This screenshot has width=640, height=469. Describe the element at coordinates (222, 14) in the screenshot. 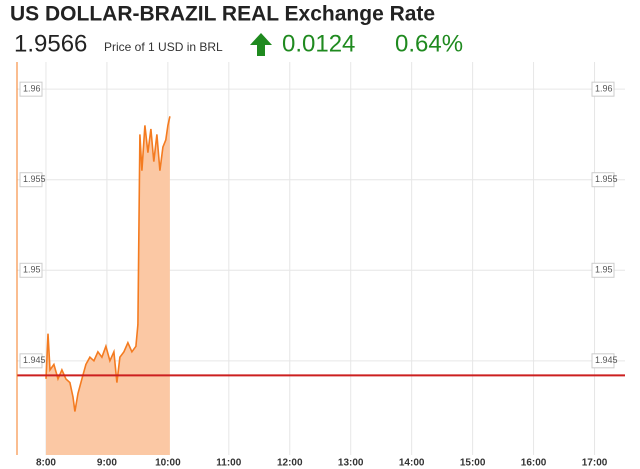

I see `chart-title: US DOLLAR-BRAZIL REAL Exchange Rate` at that location.